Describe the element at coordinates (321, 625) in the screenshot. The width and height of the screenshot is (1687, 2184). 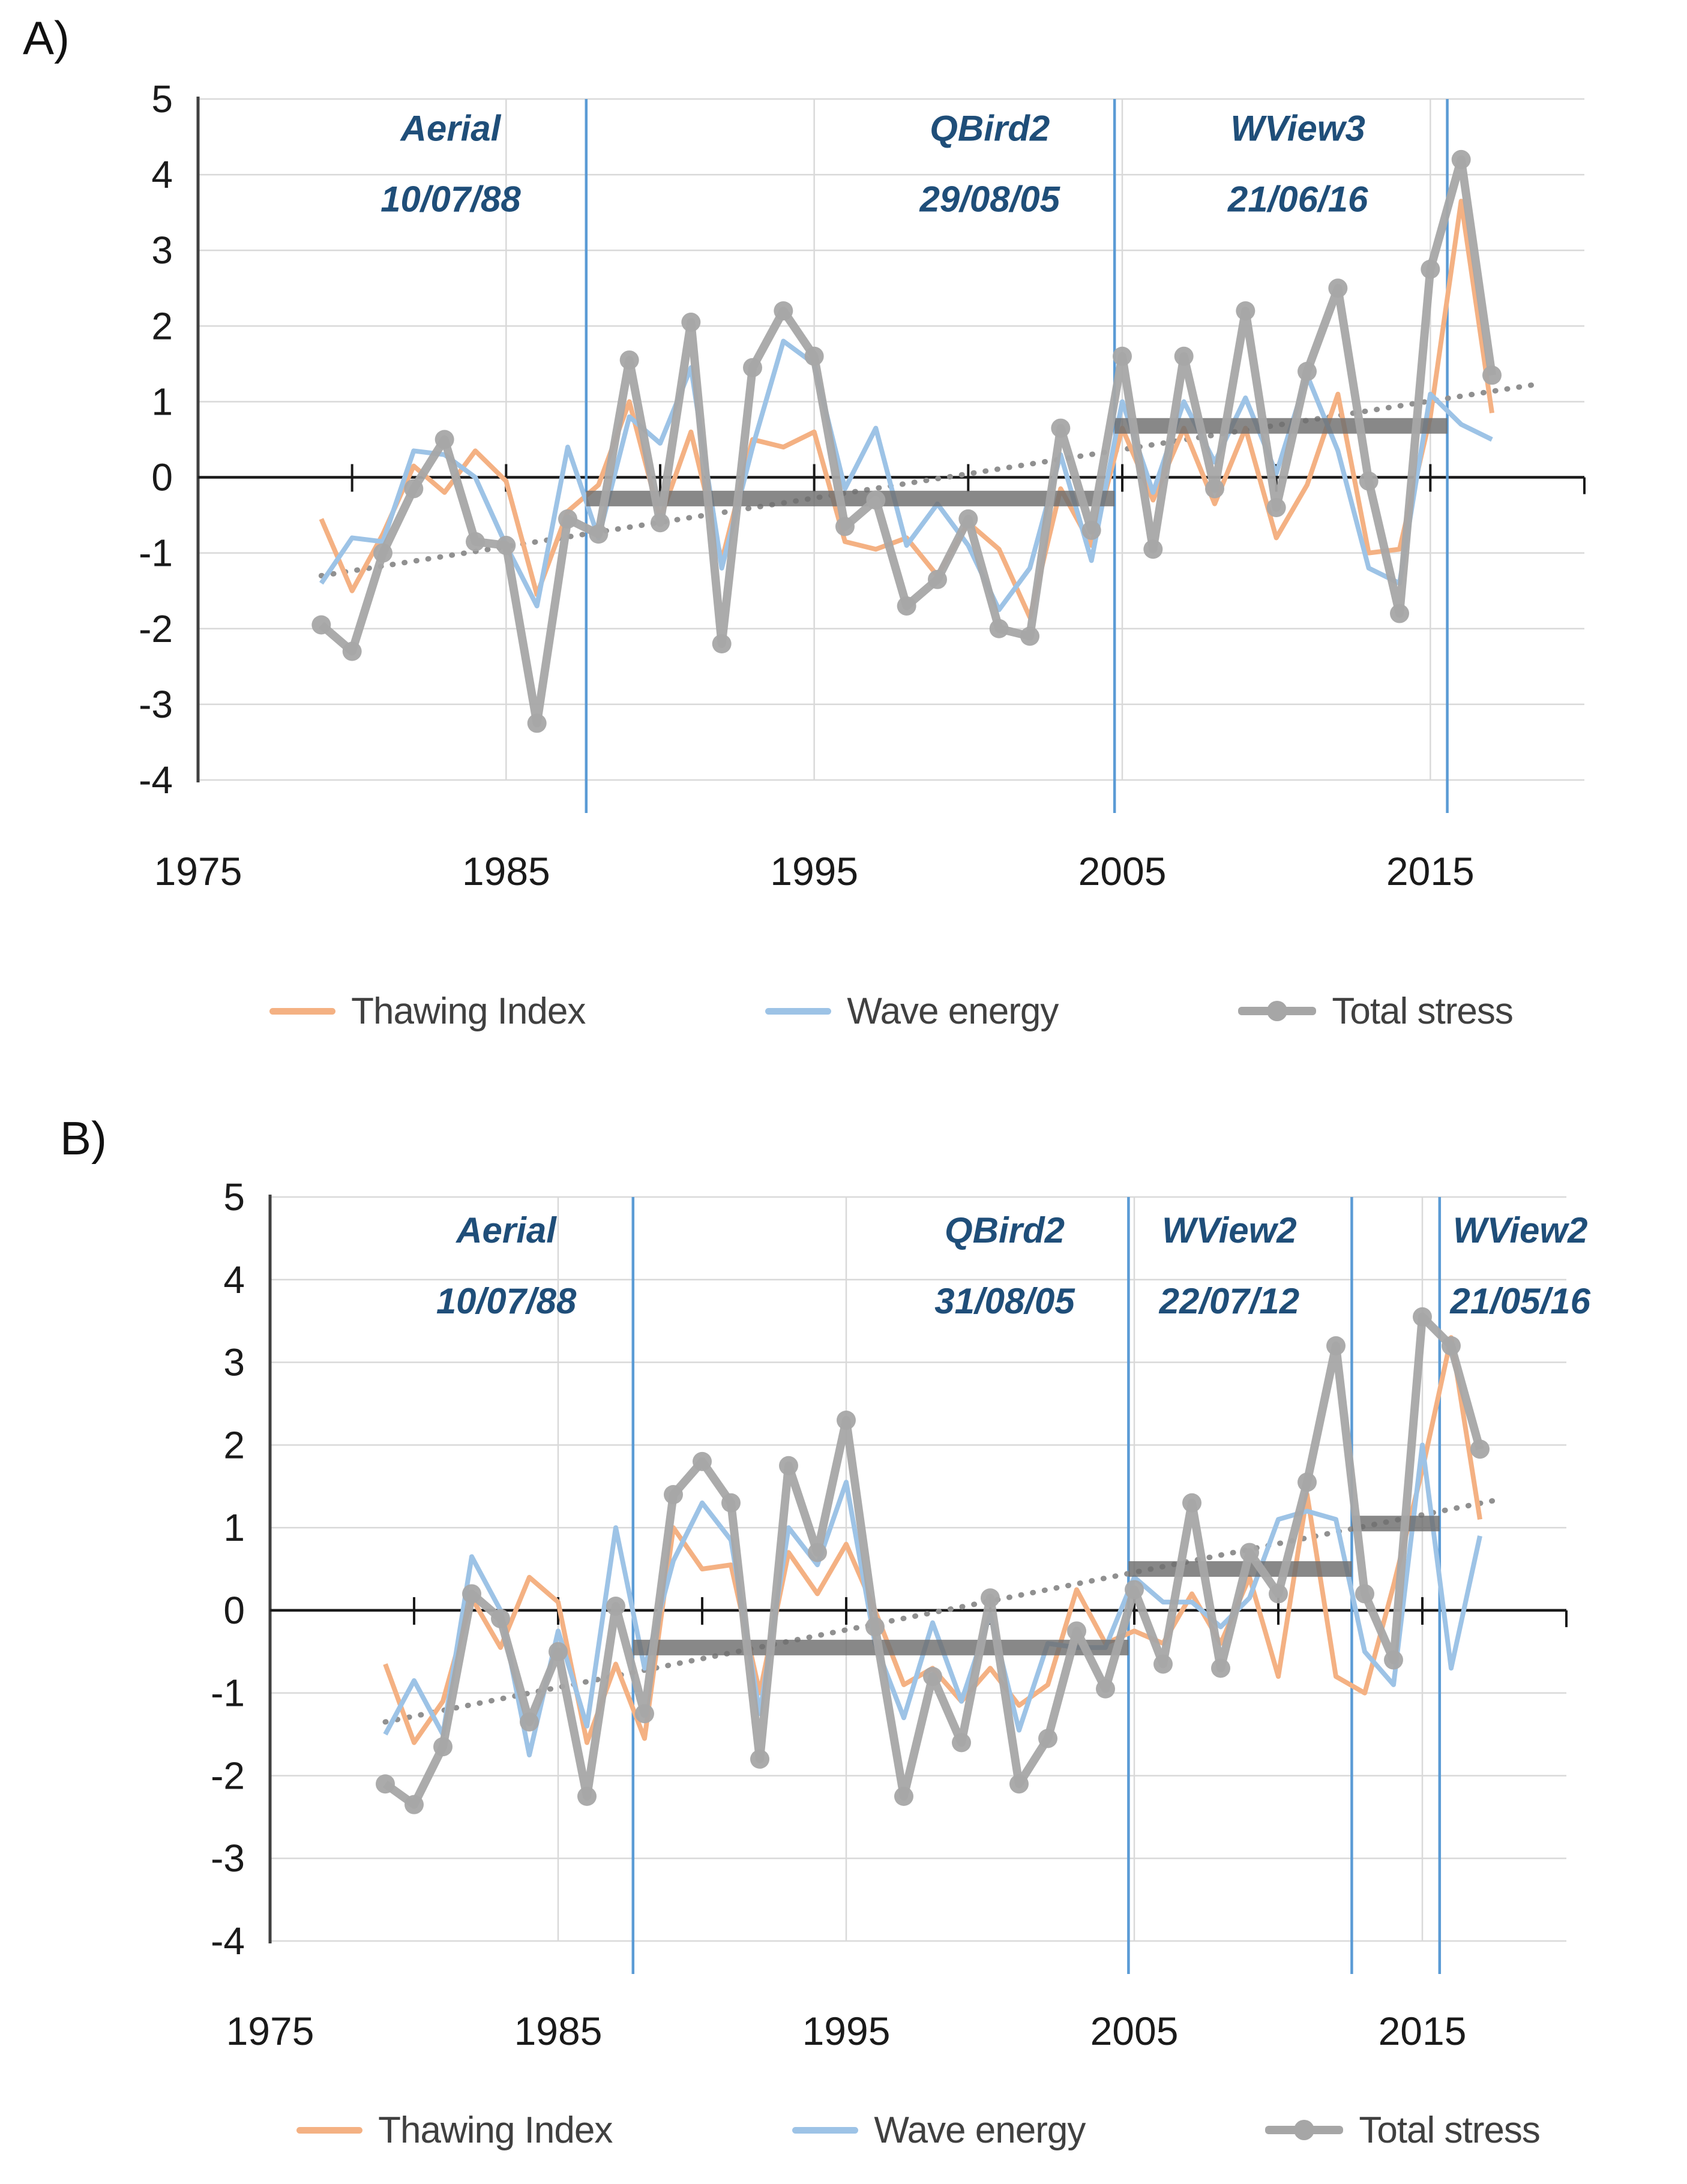
I see `total-stress-marker-1979-chart-a` at that location.